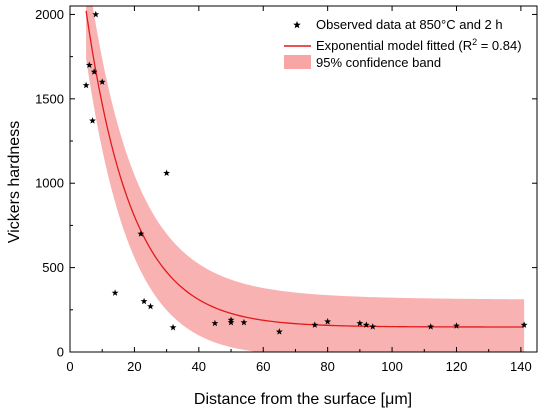  I want to click on legend-label-observed: Observed data at 850°C and 2 h, so click(409, 24).